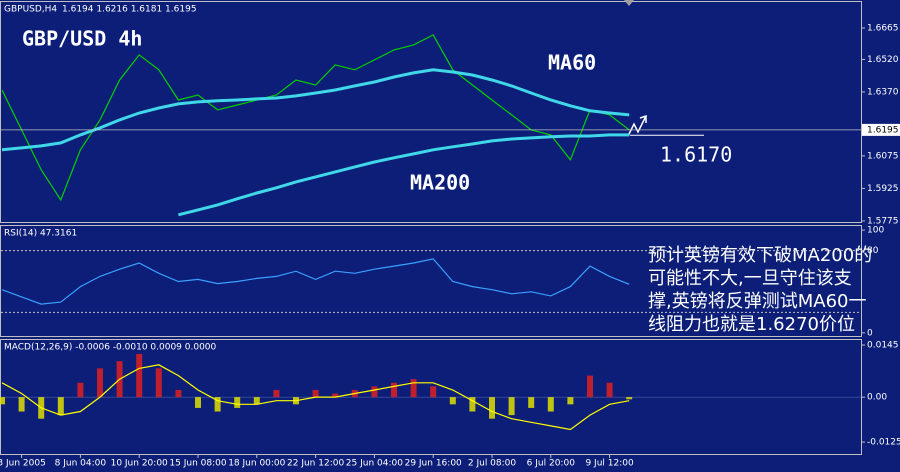 This screenshot has width=900, height=472. I want to click on x-tick-label: 6 Jul 20:00, so click(551, 464).